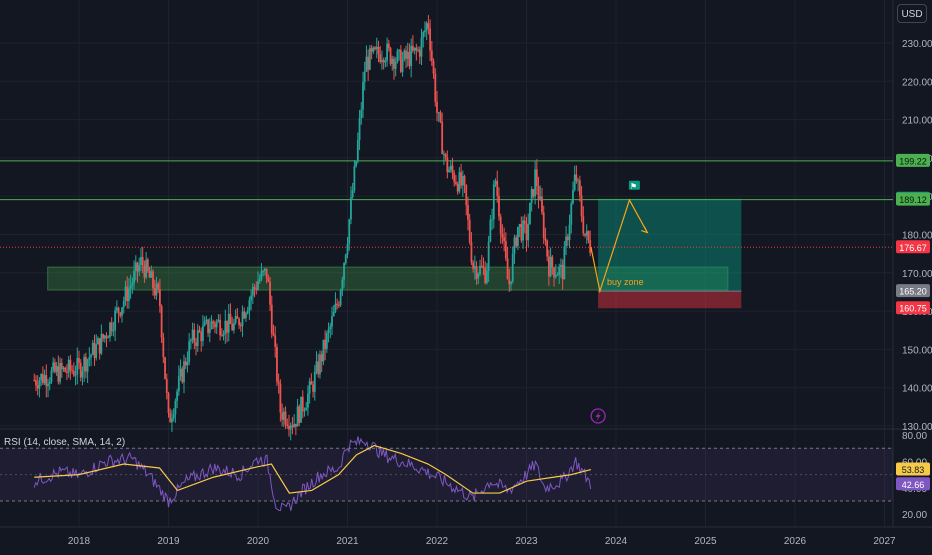 This screenshot has height=555, width=932. I want to click on stop-badge: 160.75, so click(913, 309).